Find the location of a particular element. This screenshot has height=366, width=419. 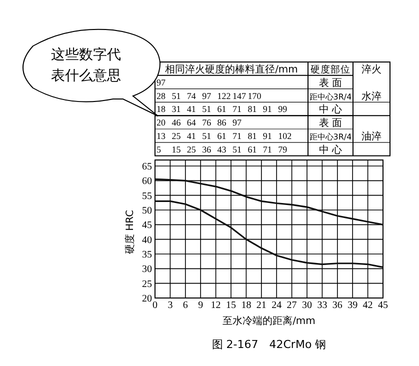

x-tick-label: 39 is located at coordinates (353, 305).